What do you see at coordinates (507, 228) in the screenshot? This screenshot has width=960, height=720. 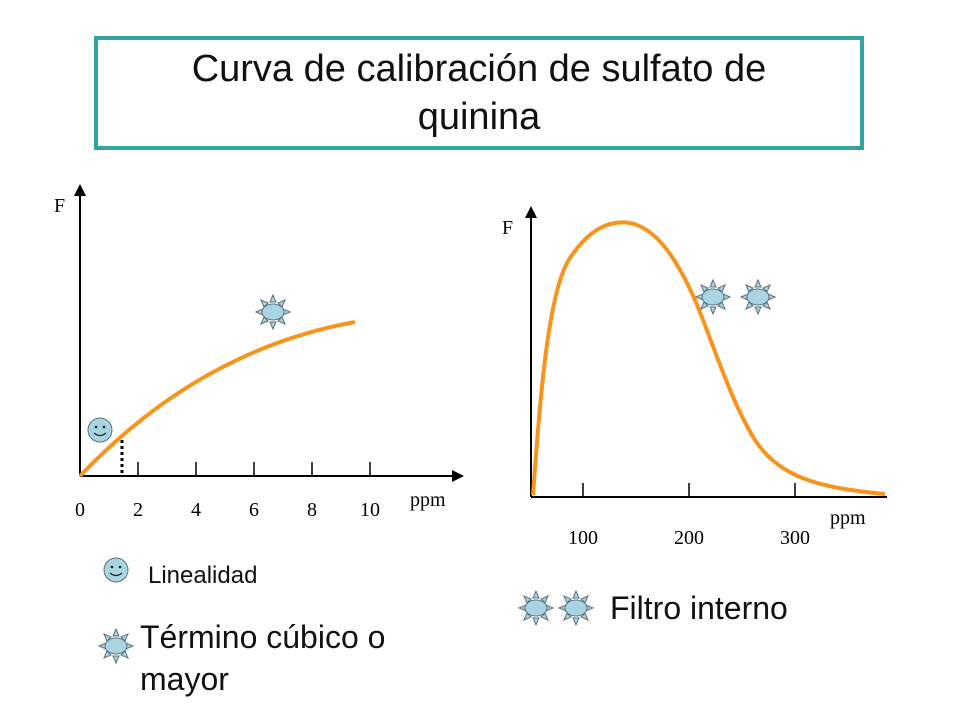 I see `right-y-label: F` at bounding box center [507, 228].